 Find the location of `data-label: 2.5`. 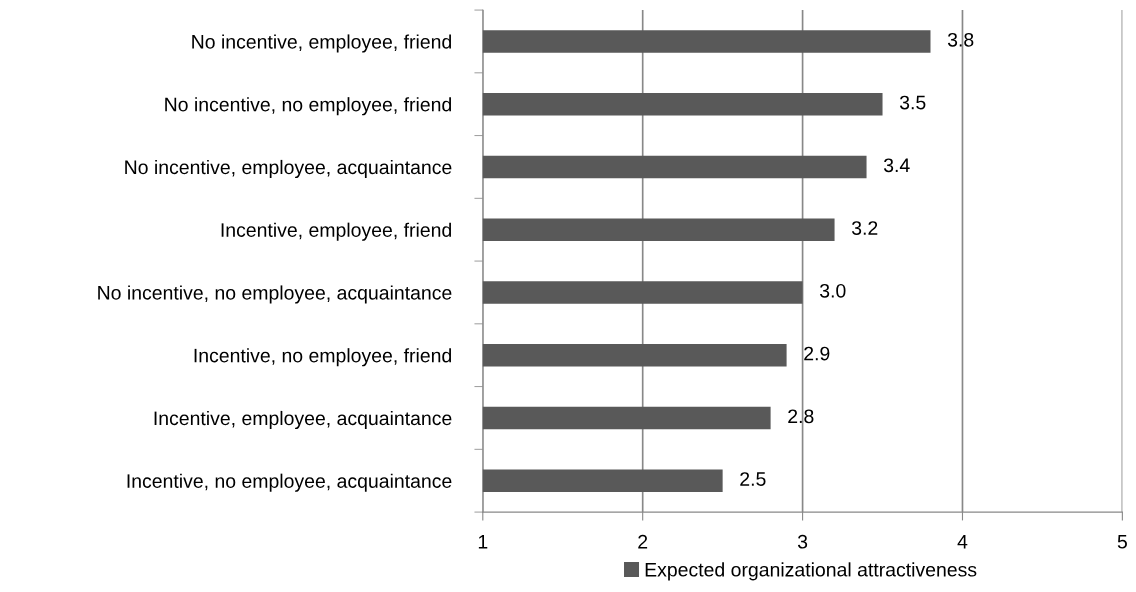

data-label: 2.5 is located at coordinates (753, 479).